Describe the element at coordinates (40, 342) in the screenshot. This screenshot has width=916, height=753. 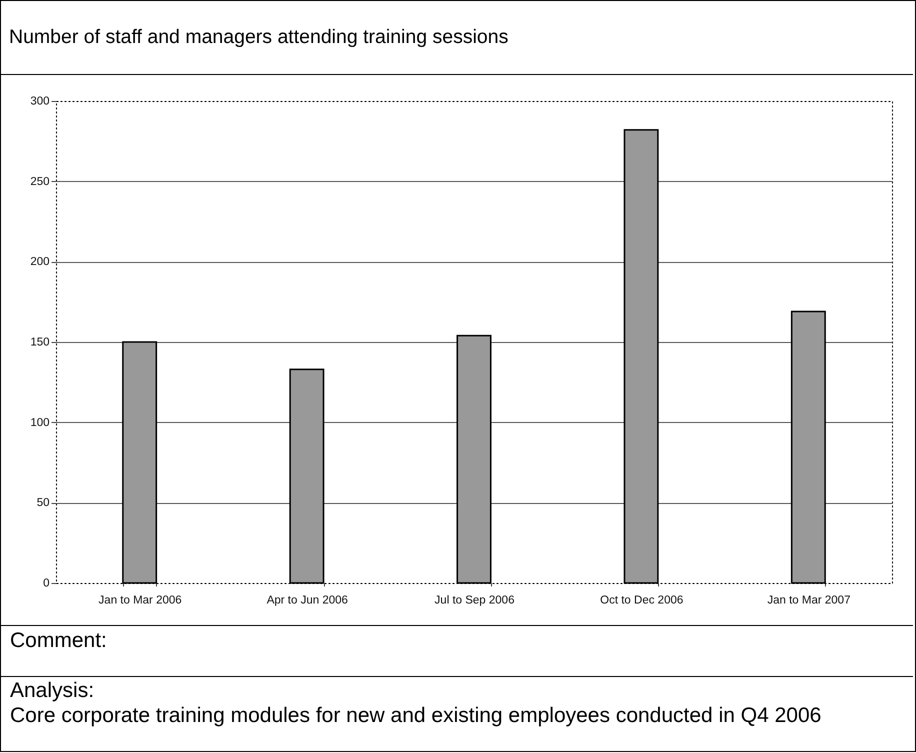
I see `y-tick-label: 150` at that location.